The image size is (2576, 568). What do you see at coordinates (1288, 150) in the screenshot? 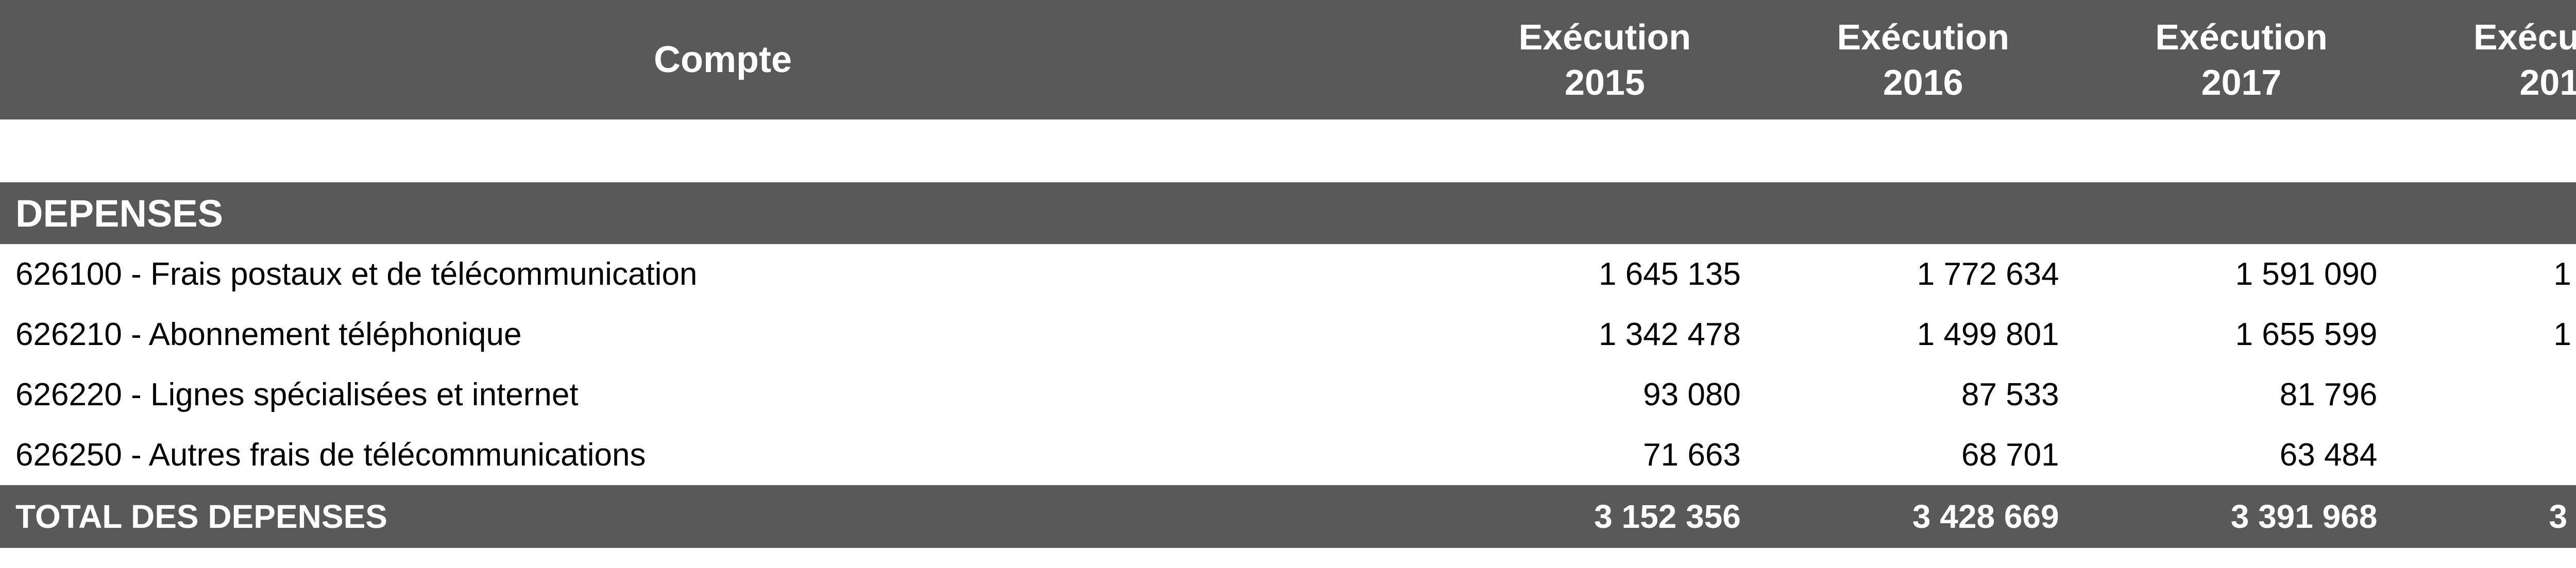
I see `spacer-row` at bounding box center [1288, 150].